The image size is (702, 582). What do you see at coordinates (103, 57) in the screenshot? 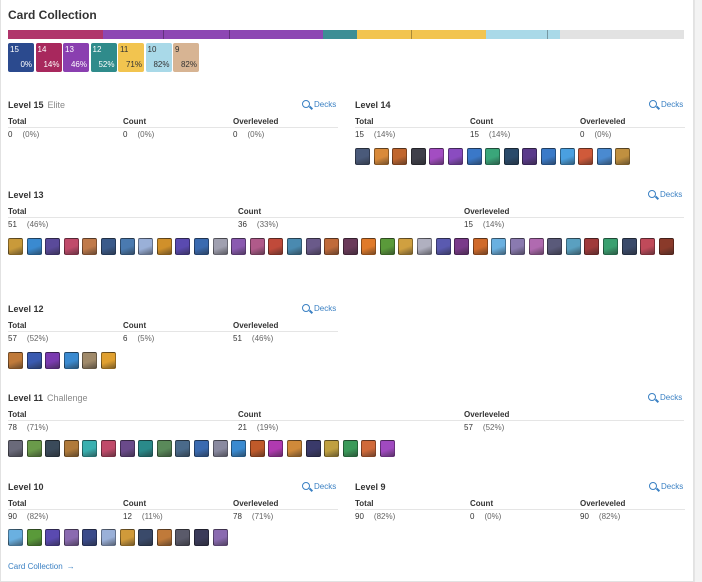
I see `level-chip: 12 52%` at bounding box center [103, 57].